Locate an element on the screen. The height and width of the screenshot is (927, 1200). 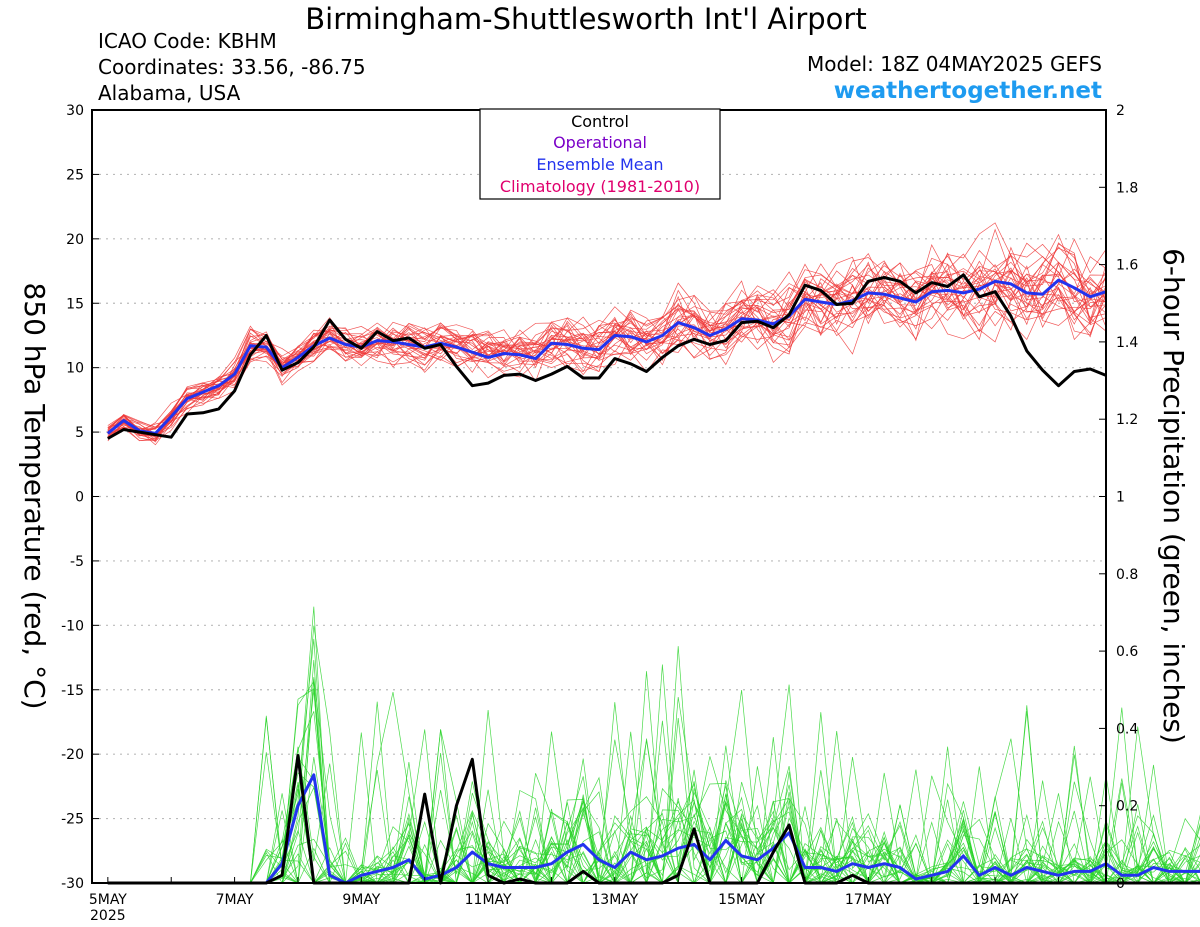
x-tick-label: 17MAY is located at coordinates (868, 900).